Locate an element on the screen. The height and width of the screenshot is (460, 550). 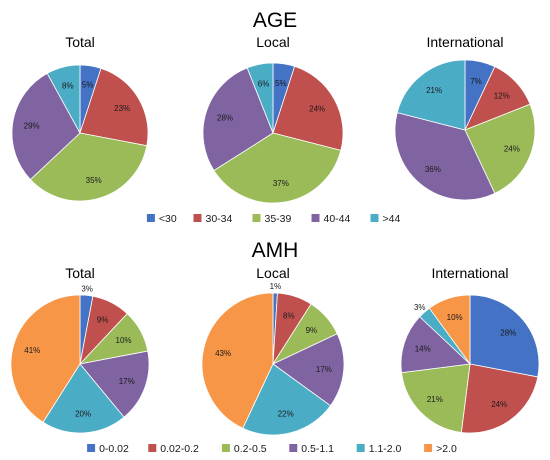
age-international-pie: International 7% 12% 24% 36% 21% is located at coordinates (465, 117).